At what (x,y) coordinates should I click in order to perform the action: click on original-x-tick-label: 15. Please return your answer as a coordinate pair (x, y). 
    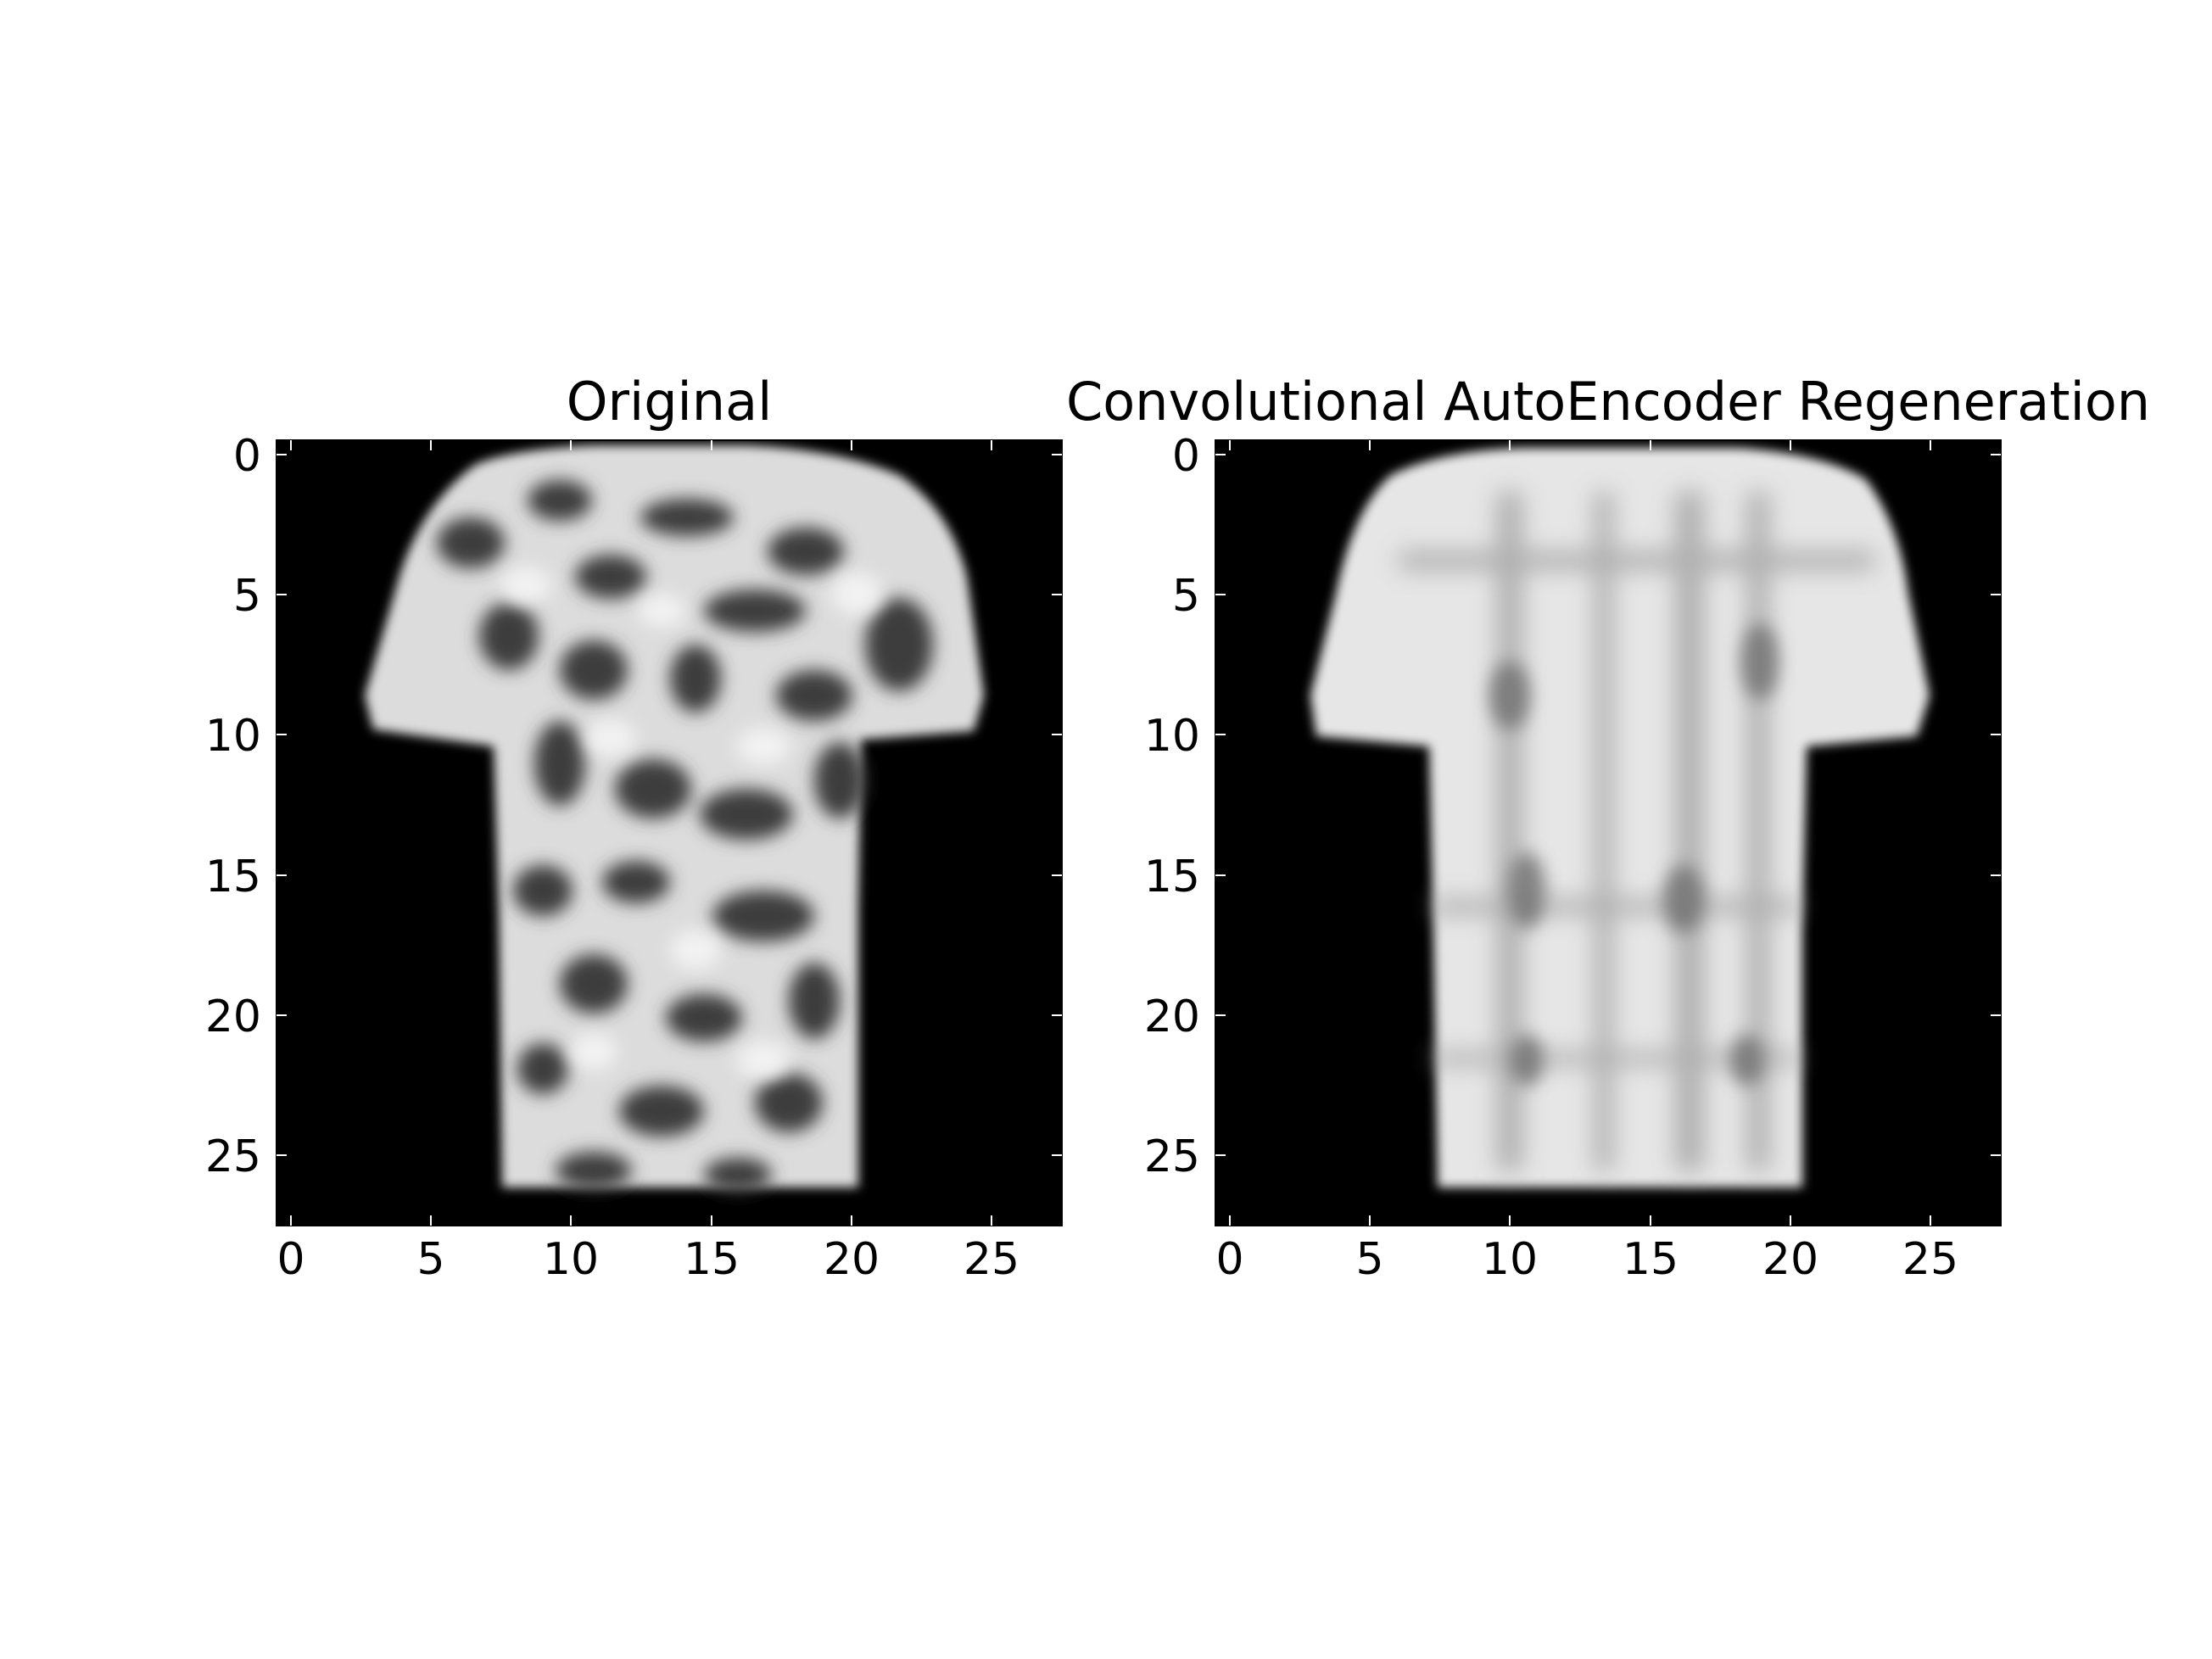
    Looking at the image, I should click on (712, 1259).